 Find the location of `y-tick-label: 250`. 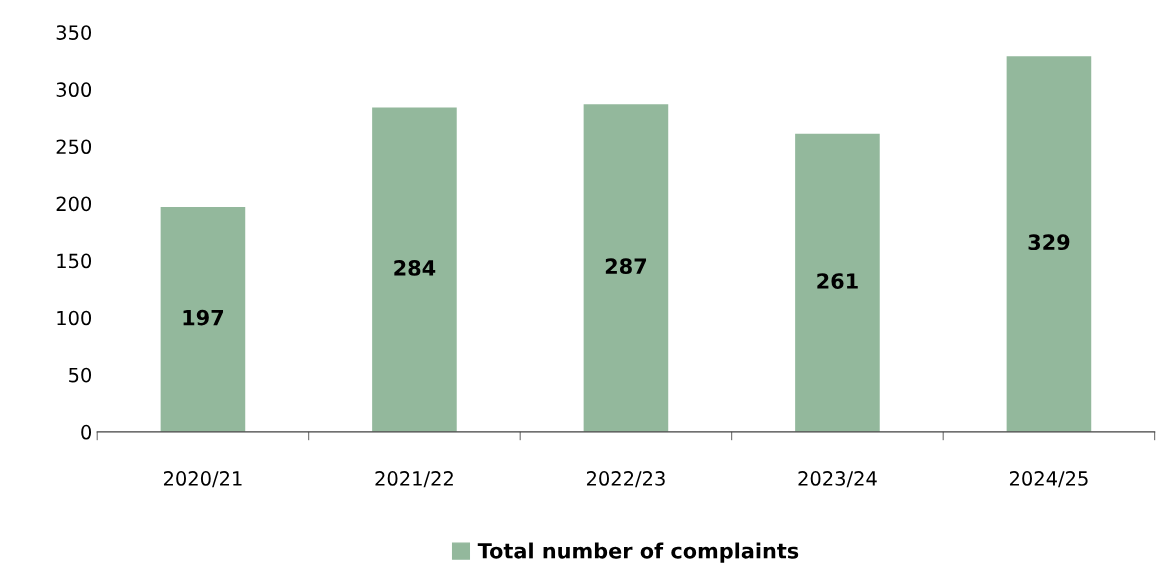

y-tick-label: 250 is located at coordinates (74, 147).